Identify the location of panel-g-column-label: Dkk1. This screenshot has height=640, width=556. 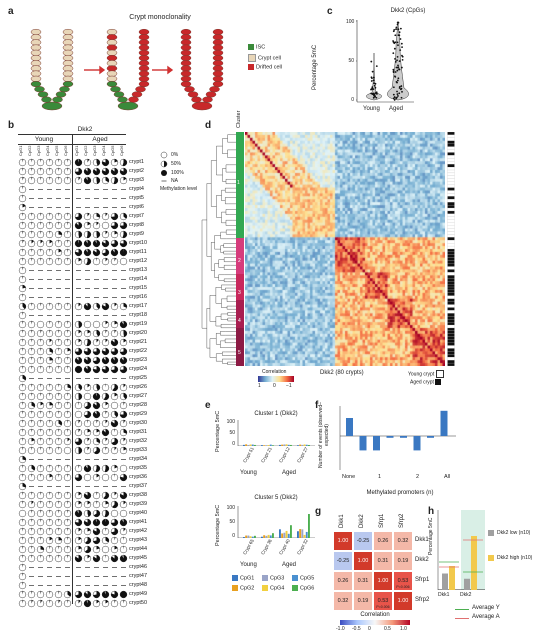
(342, 521).